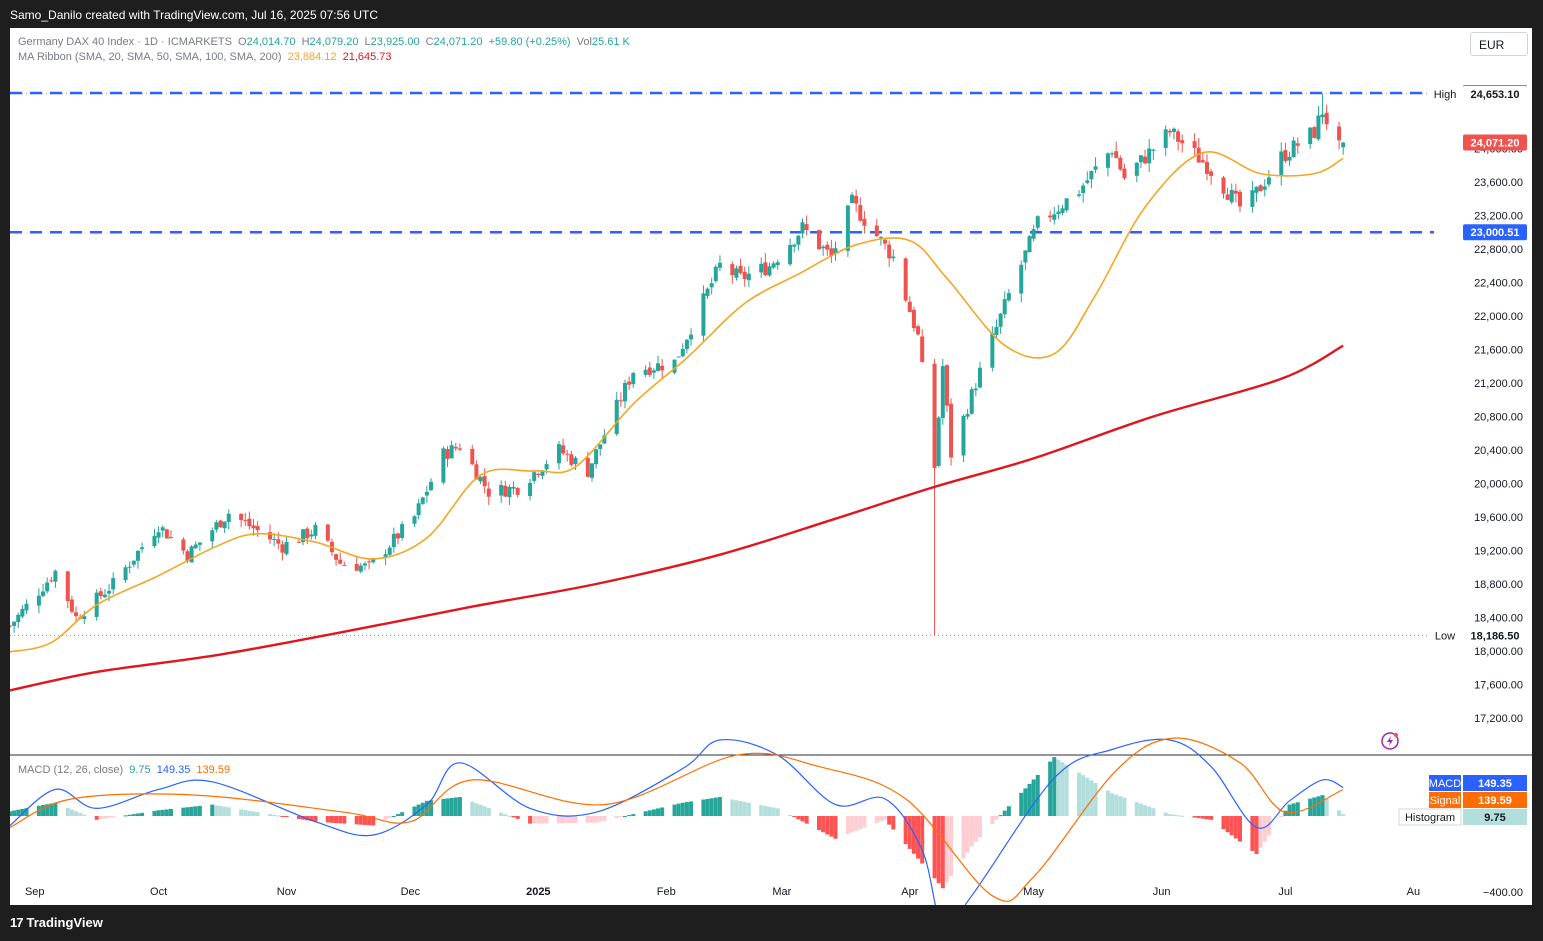 This screenshot has width=1543, height=941. What do you see at coordinates (56, 922) in the screenshot?
I see `tradingview-logo: 17 TradingView` at bounding box center [56, 922].